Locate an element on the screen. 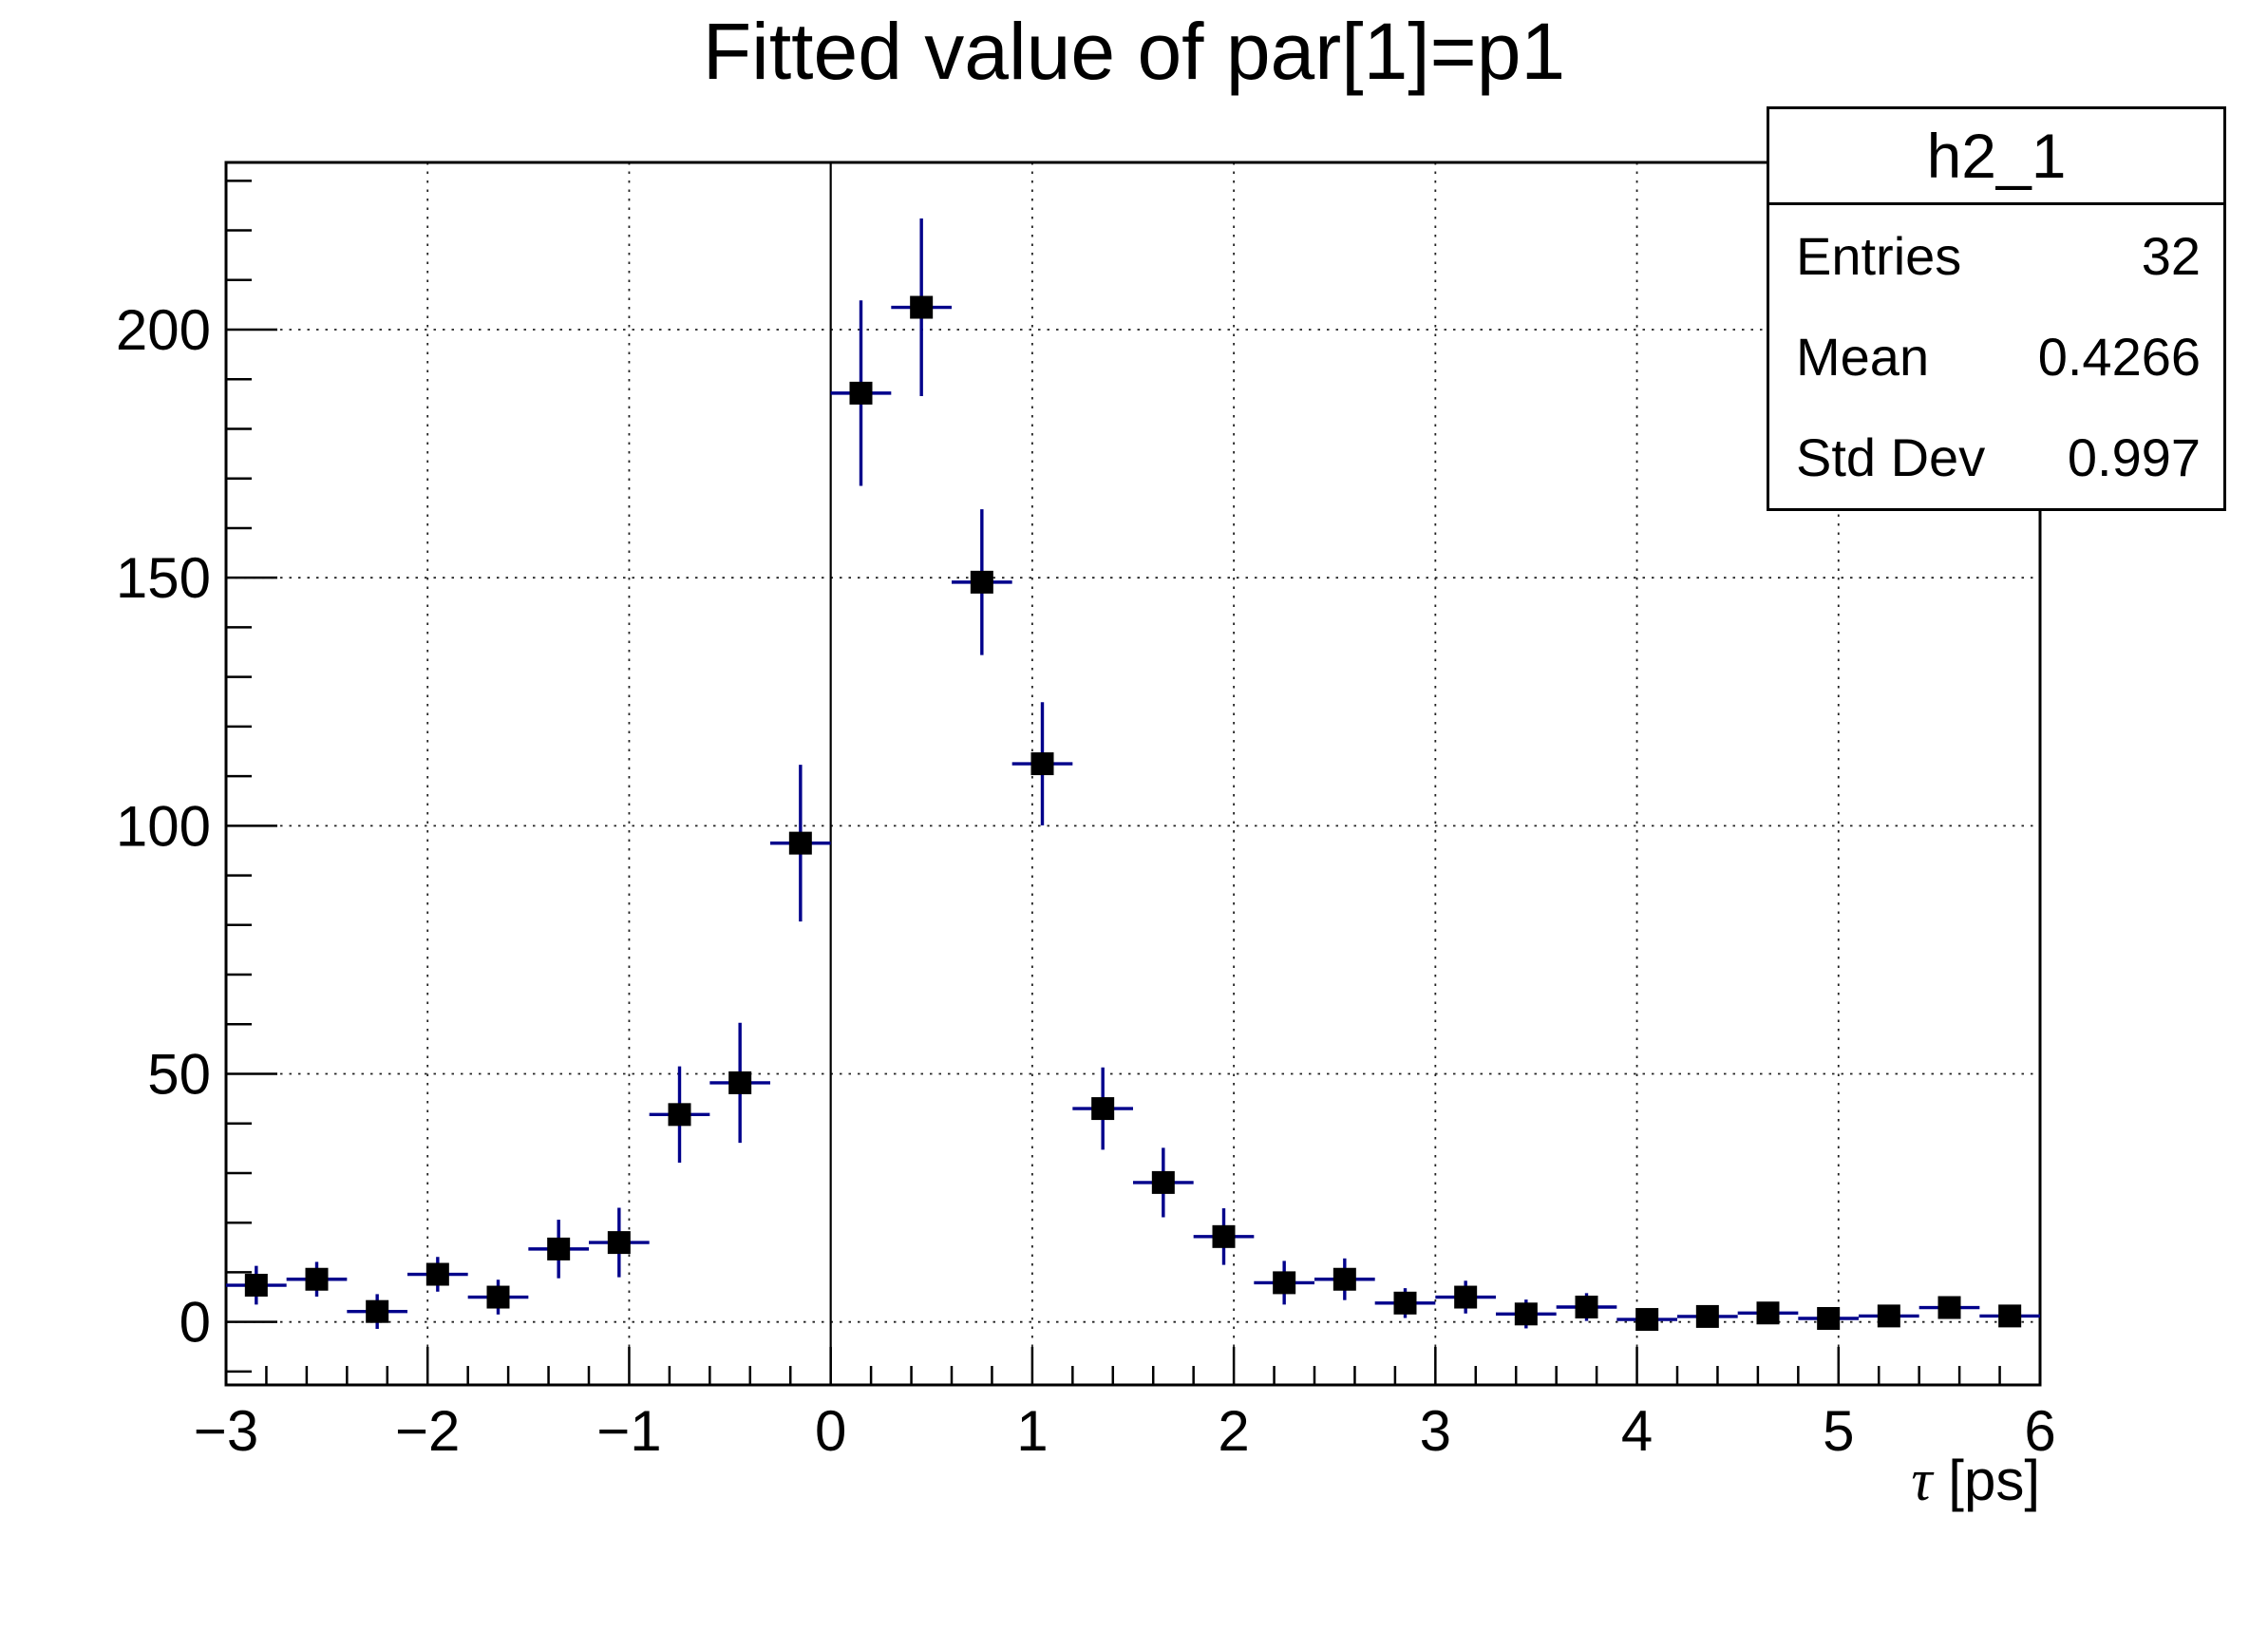 The height and width of the screenshot is (1630, 2268). x-axis-title-unit: [ps] is located at coordinates (1986, 1480).